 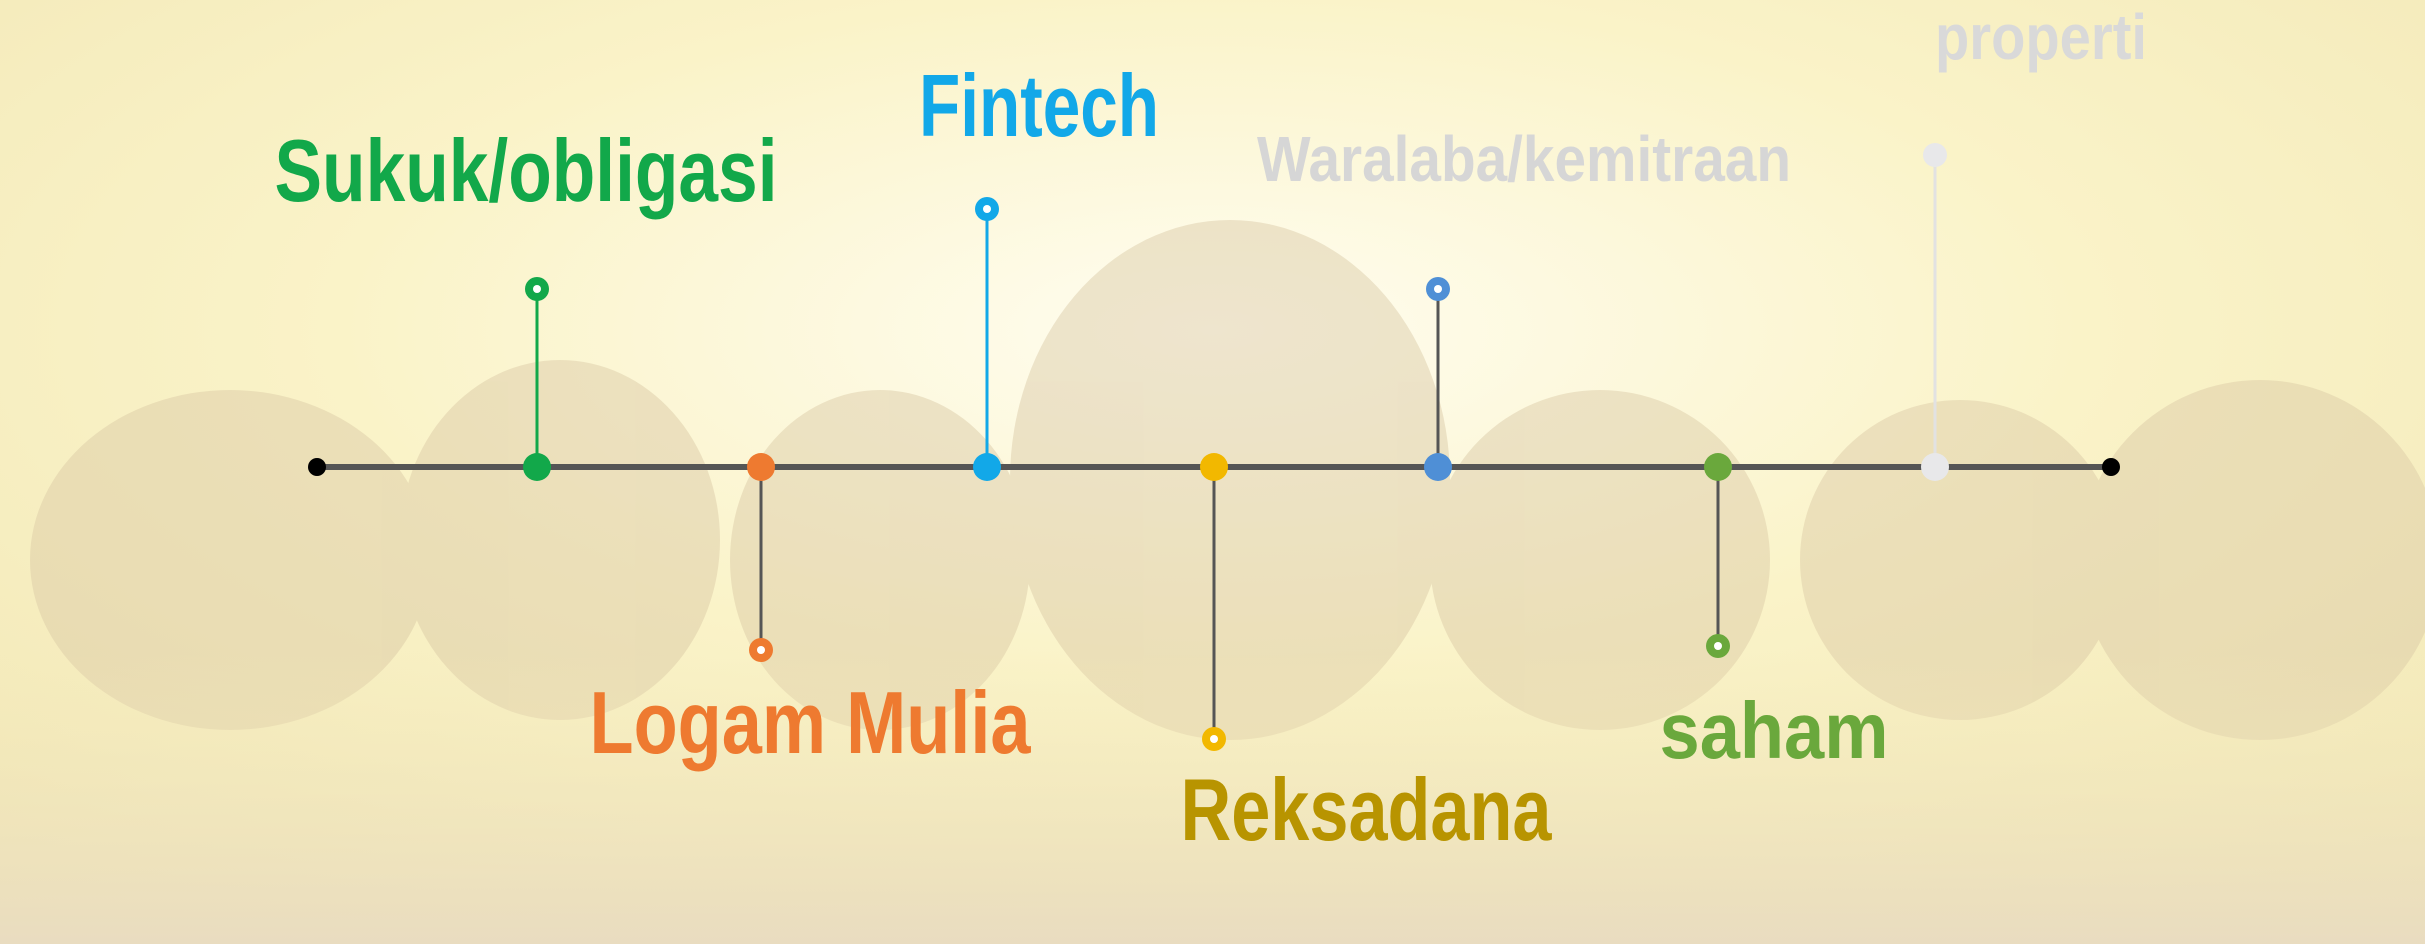 I want to click on item-label: saham, so click(x=1774, y=730).